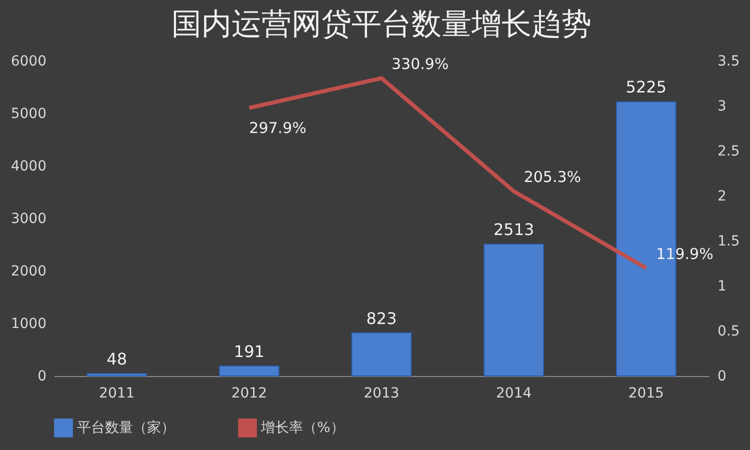 Image resolution: width=750 pixels, height=450 pixels. What do you see at coordinates (42, 376) in the screenshot?
I see `y-tick-label: 0` at bounding box center [42, 376].